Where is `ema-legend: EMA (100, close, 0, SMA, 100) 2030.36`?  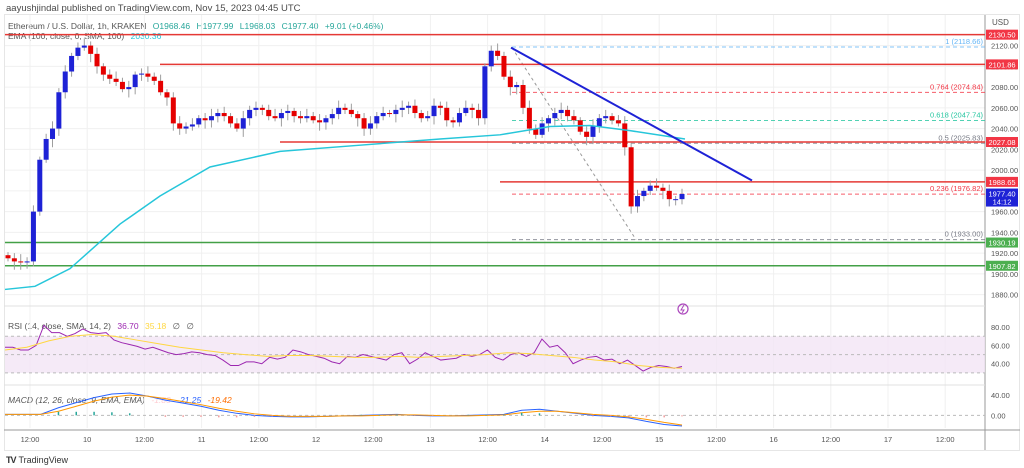 ema-legend: EMA (100, close, 0, SMA, 100) 2030.36 is located at coordinates (86, 36).